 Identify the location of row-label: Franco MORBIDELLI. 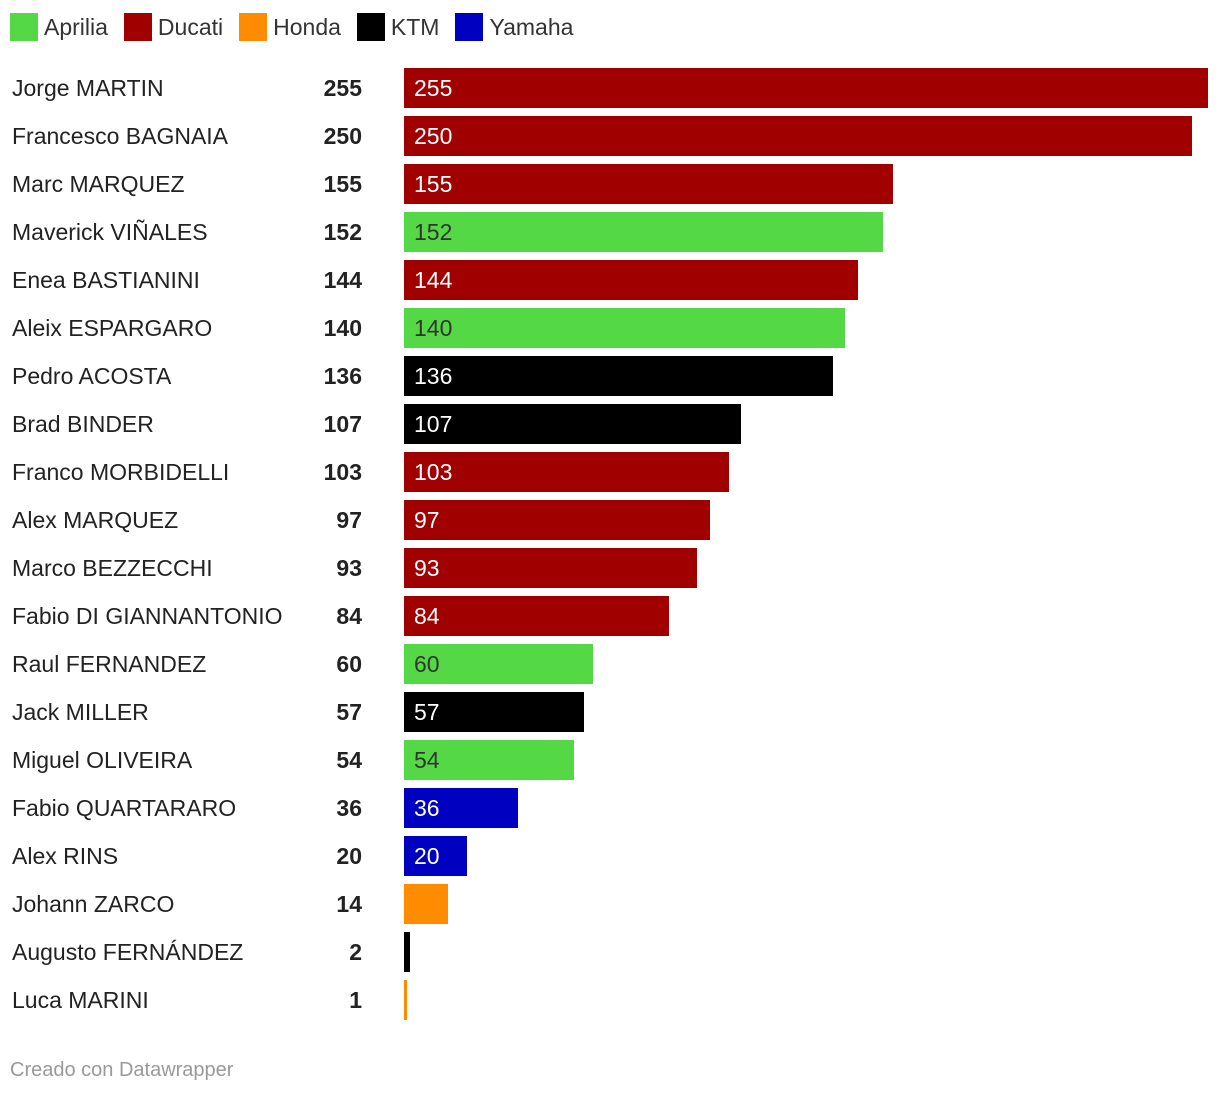
(121, 472).